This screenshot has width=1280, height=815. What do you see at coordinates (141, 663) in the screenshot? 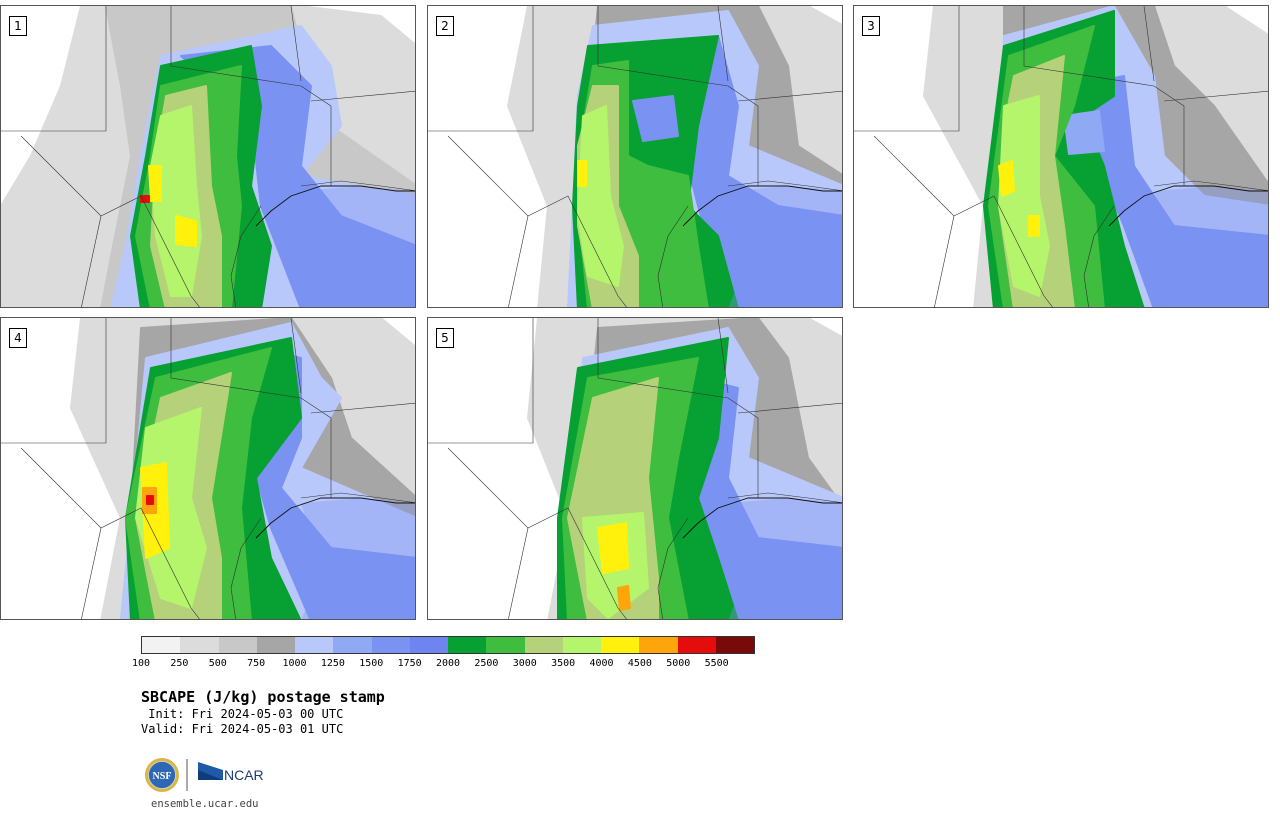
I see `colorbar-tick: 100` at bounding box center [141, 663].